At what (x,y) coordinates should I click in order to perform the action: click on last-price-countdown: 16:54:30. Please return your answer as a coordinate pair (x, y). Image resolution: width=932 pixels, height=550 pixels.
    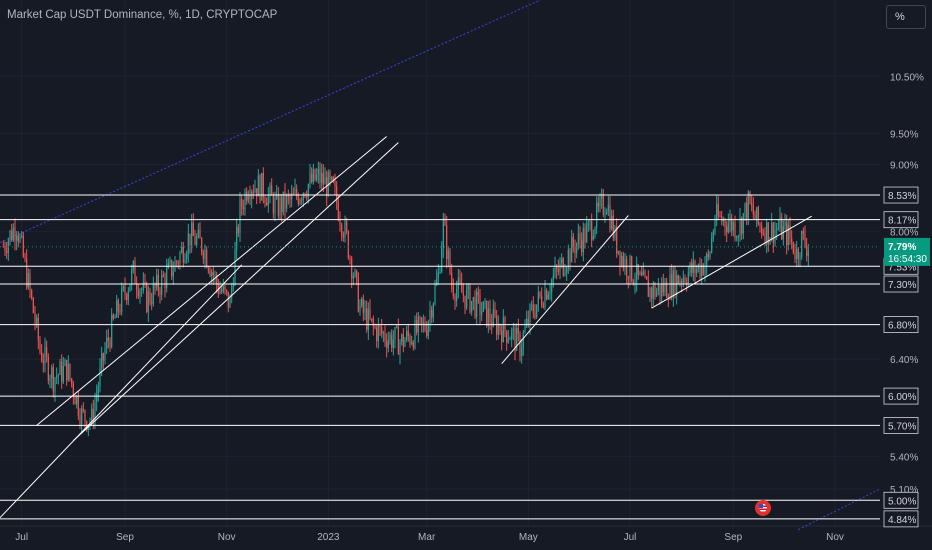
    Looking at the image, I should click on (907, 259).